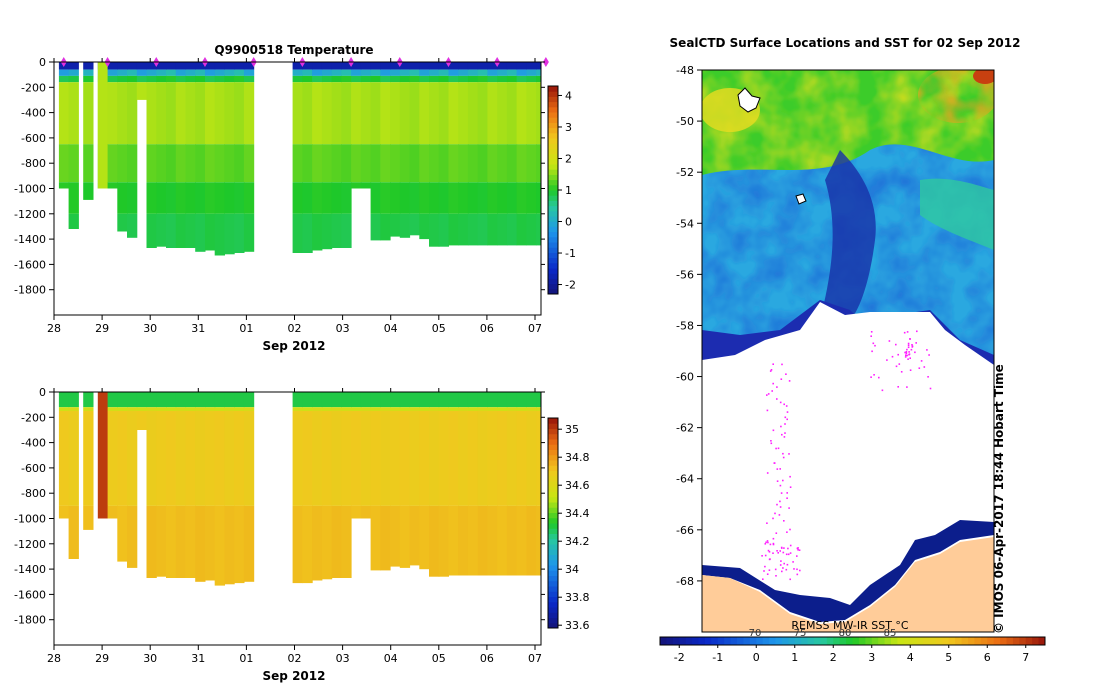 The width and height of the screenshot is (1099, 700). What do you see at coordinates (577, 485) in the screenshot?
I see `salCbar-label-5: 34.6` at bounding box center [577, 485].